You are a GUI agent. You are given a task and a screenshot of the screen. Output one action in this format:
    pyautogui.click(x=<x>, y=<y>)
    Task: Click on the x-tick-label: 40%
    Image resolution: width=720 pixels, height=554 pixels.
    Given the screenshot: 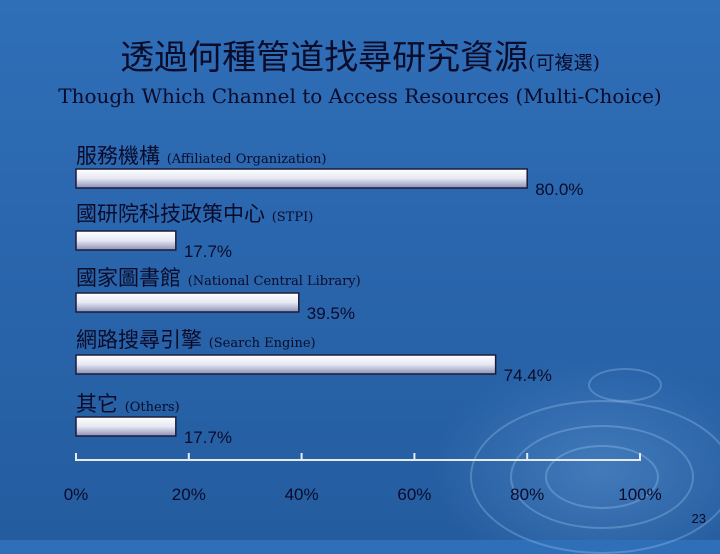 What is the action you would take?
    pyautogui.click(x=302, y=494)
    